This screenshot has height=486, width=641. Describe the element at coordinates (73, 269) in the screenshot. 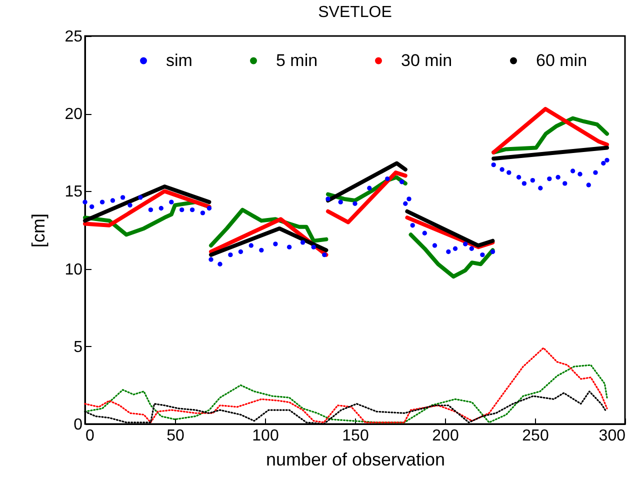

I see `y-tick-label: 10` at that location.